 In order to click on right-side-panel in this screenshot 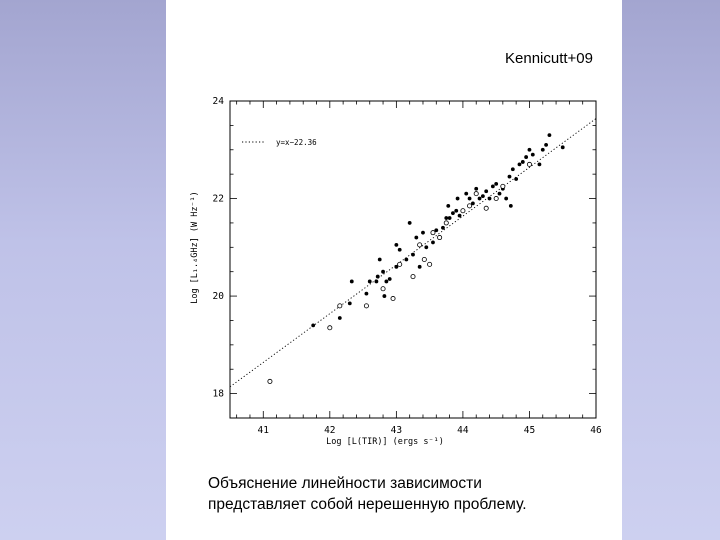, I will do `click(671, 270)`.